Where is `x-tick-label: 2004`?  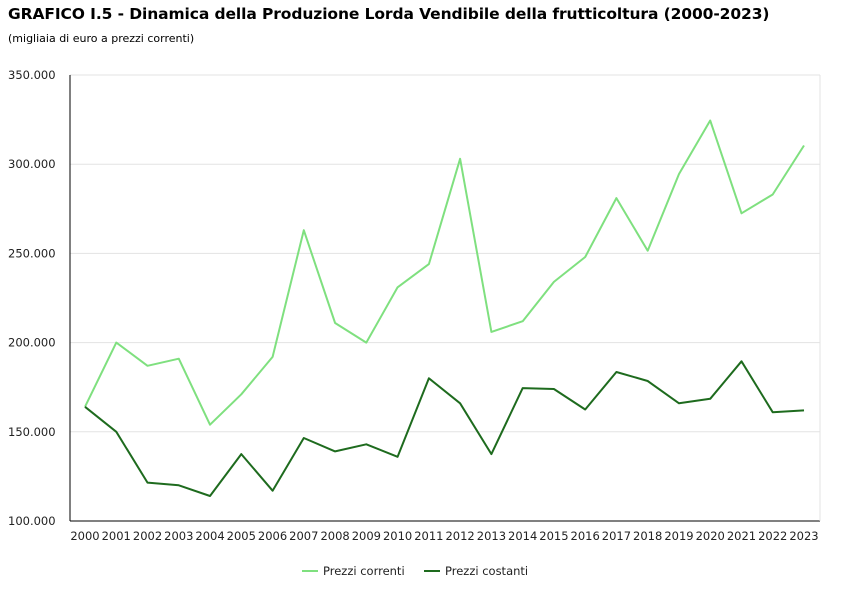 x-tick-label: 2004 is located at coordinates (209, 536).